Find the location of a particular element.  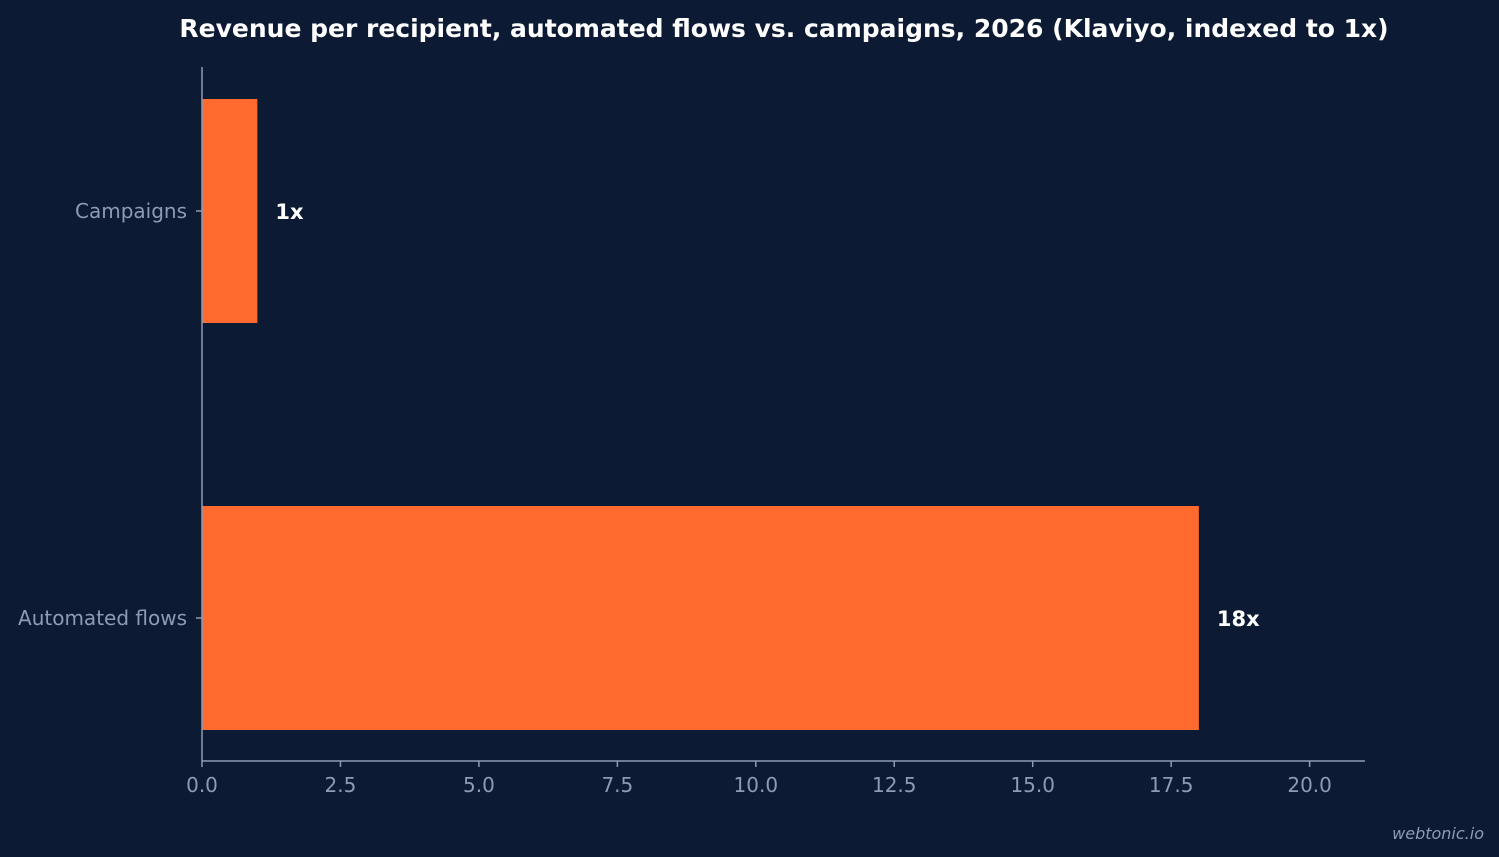

x-tick-label: 2.5 is located at coordinates (341, 785).